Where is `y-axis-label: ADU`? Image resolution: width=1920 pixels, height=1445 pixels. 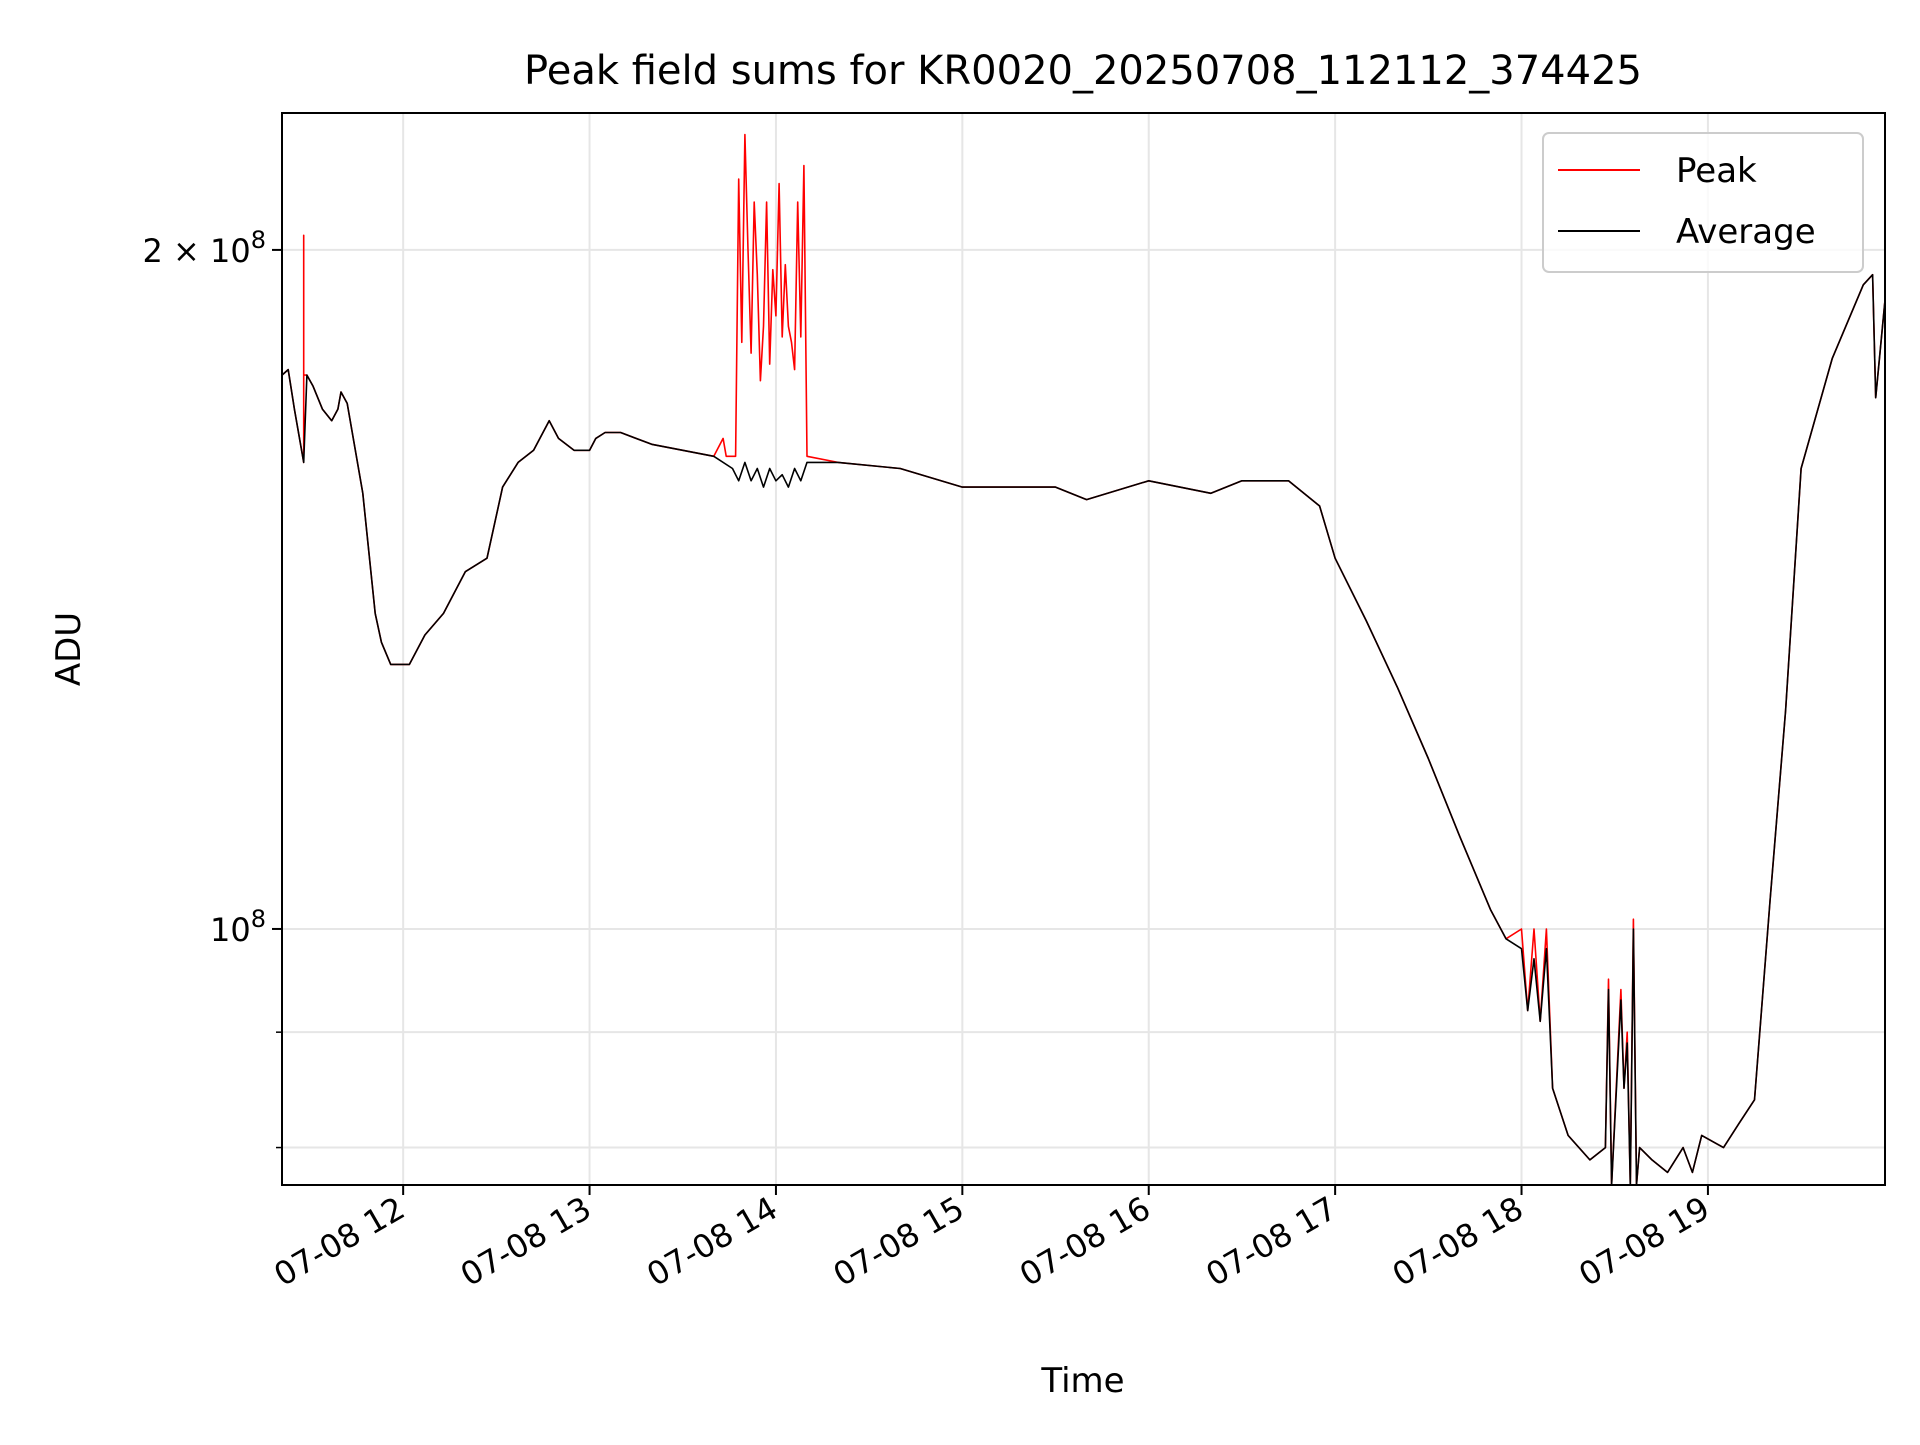 y-axis-label: ADU is located at coordinates (69, 649).